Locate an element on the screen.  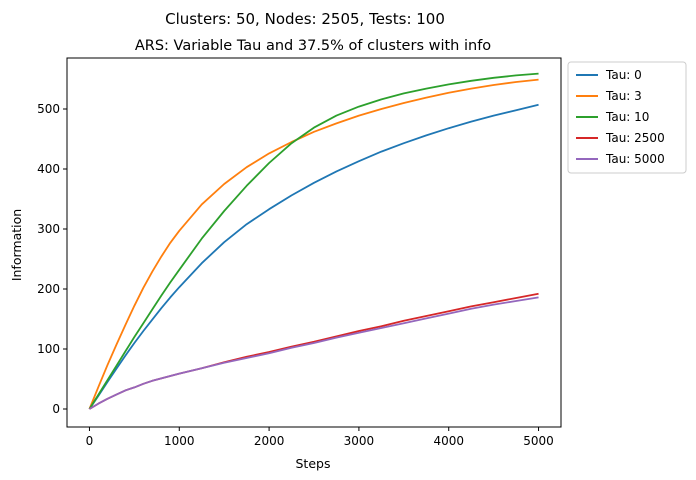
legend-box is located at coordinates (627, 117).